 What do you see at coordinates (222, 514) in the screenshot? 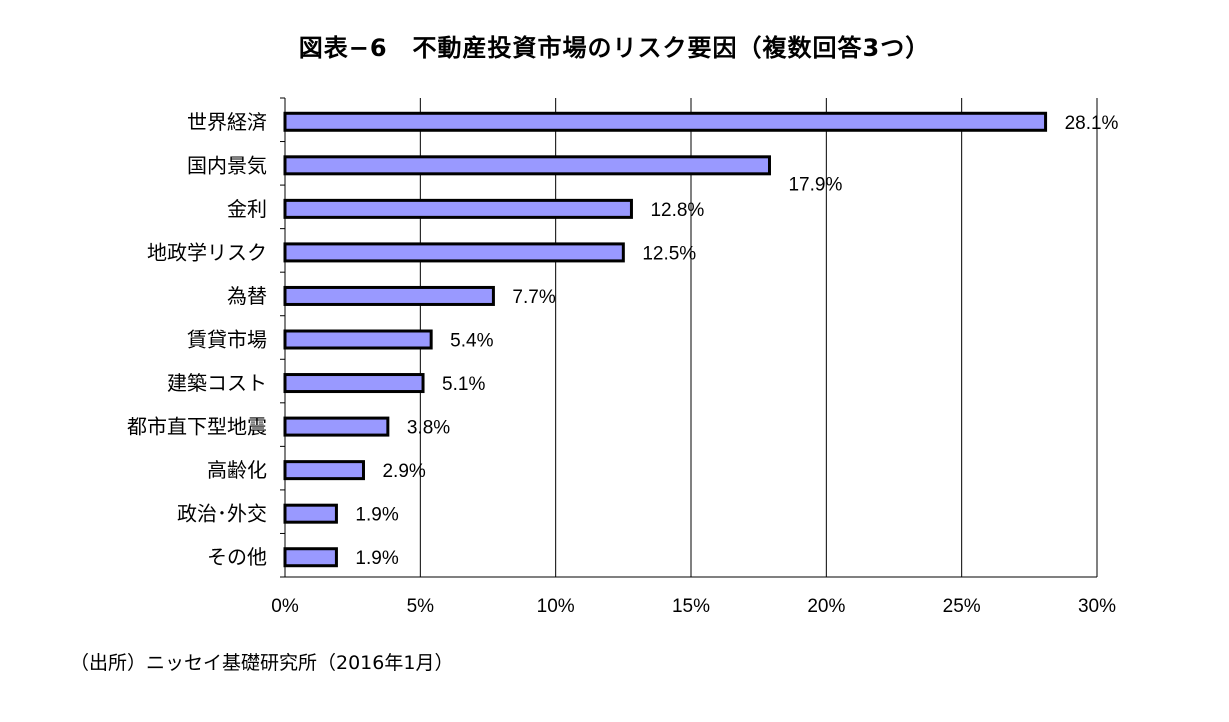
I see `category-label: 政治･外交` at bounding box center [222, 514].